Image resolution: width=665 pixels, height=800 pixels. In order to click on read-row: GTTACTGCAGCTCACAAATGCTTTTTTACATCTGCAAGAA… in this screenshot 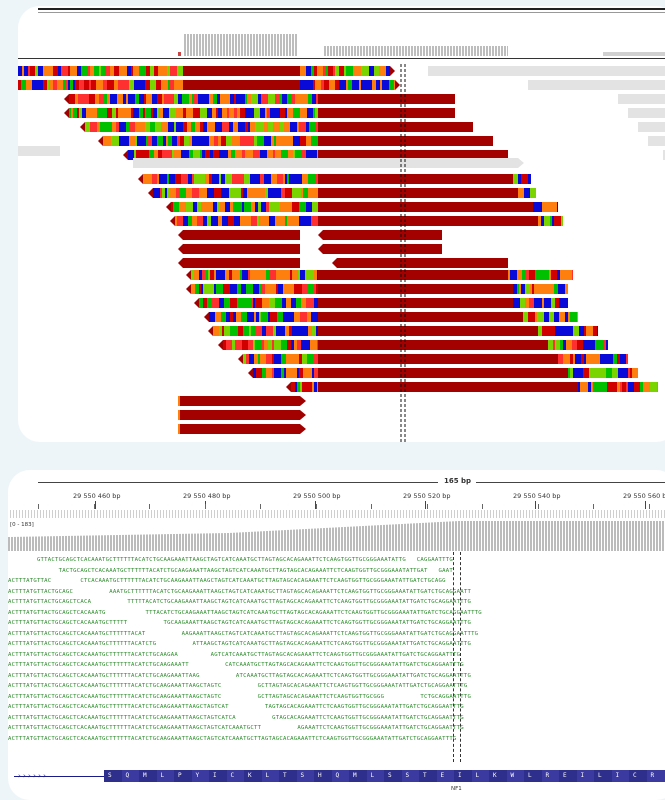, I will do `click(230, 560)`.